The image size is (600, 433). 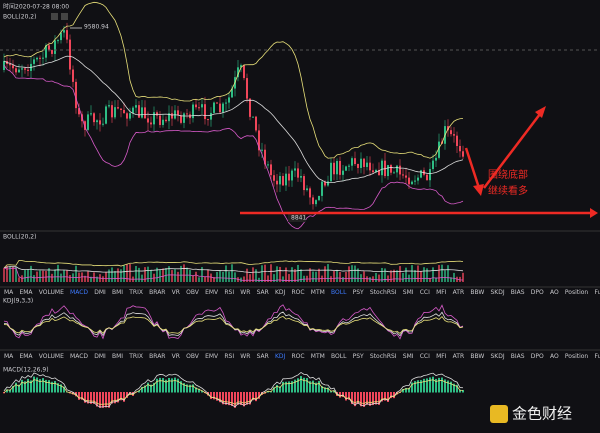 I want to click on kdj-d, so click(x=233, y=324).